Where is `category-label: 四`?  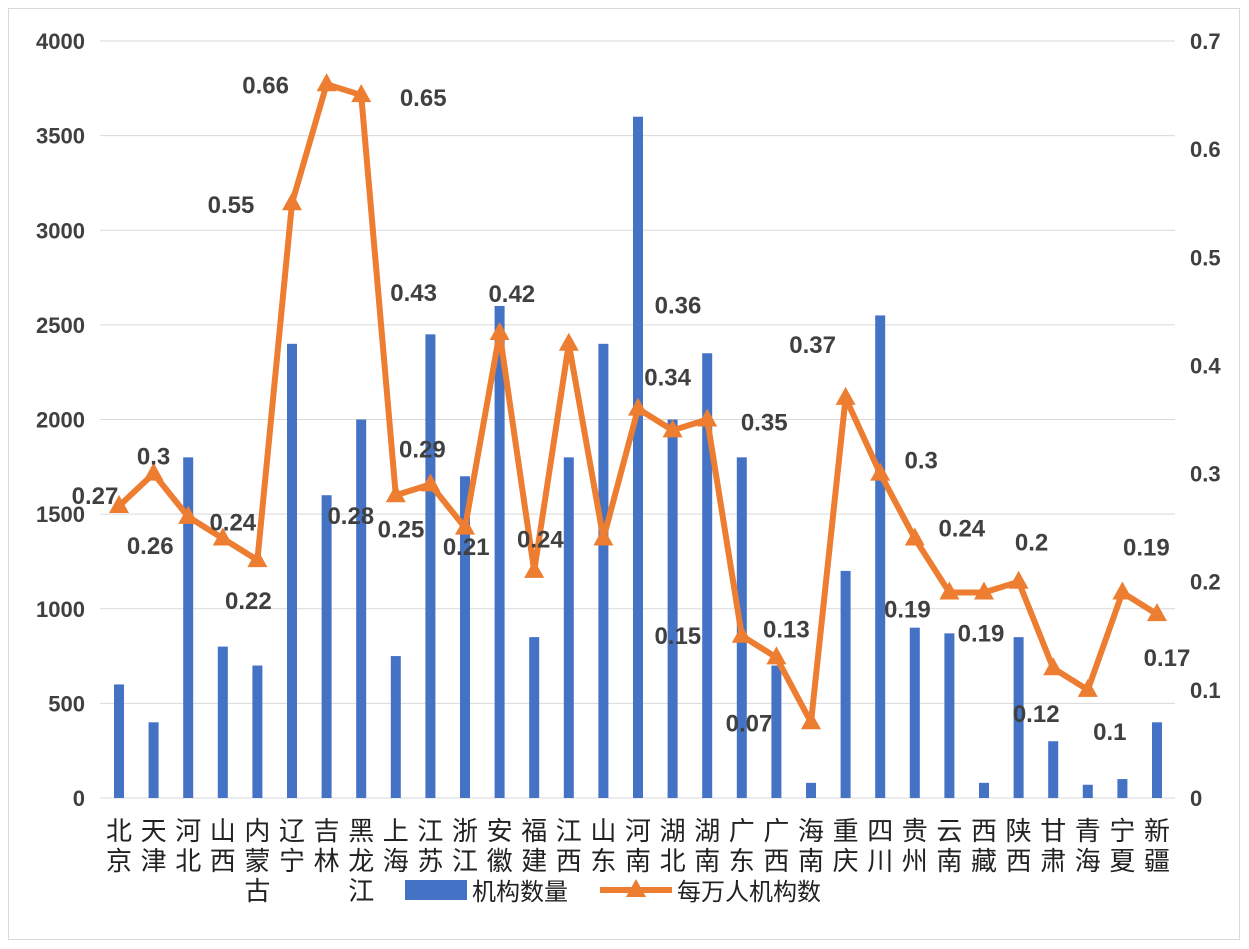
category-label: 四 is located at coordinates (880, 832).